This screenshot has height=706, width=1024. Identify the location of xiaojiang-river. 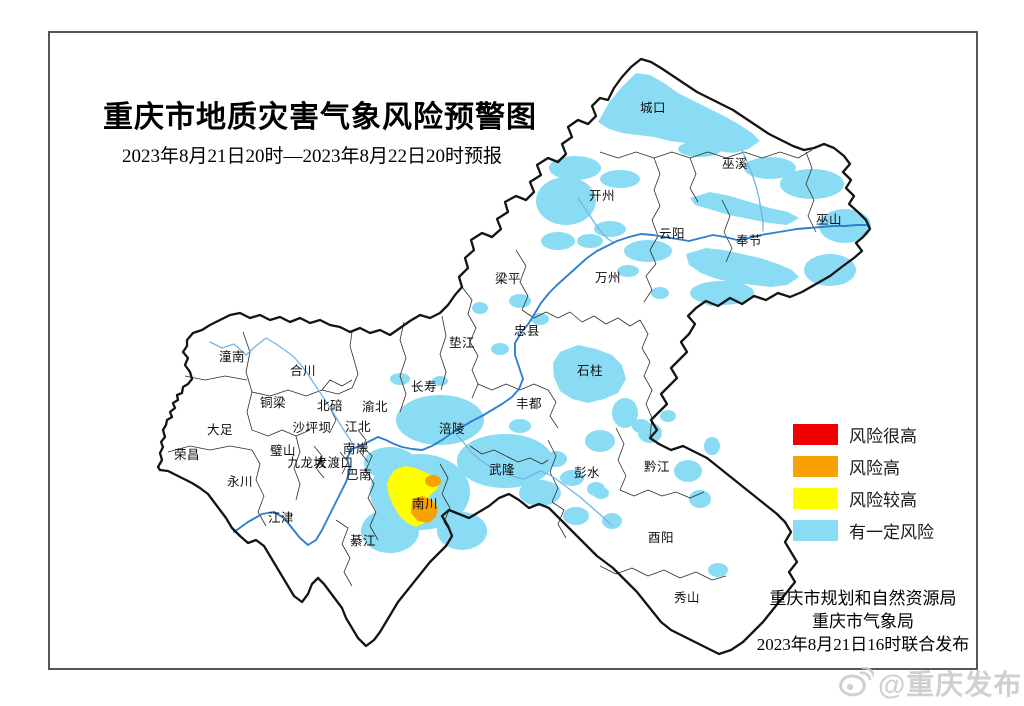
(596, 220).